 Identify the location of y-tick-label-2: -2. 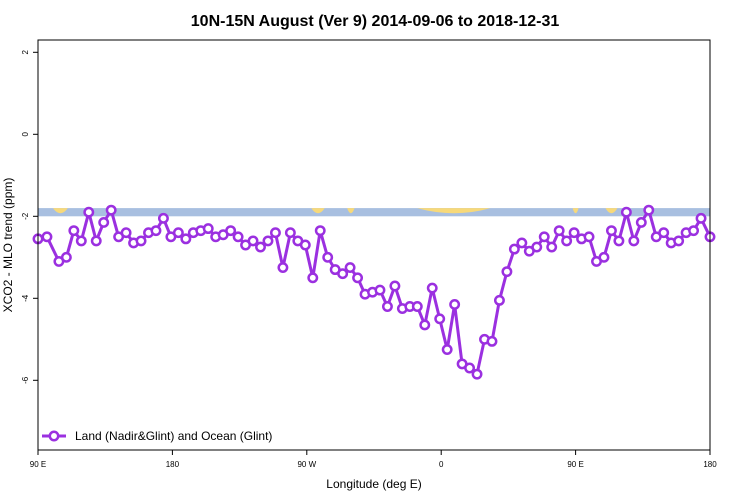
(25, 216).